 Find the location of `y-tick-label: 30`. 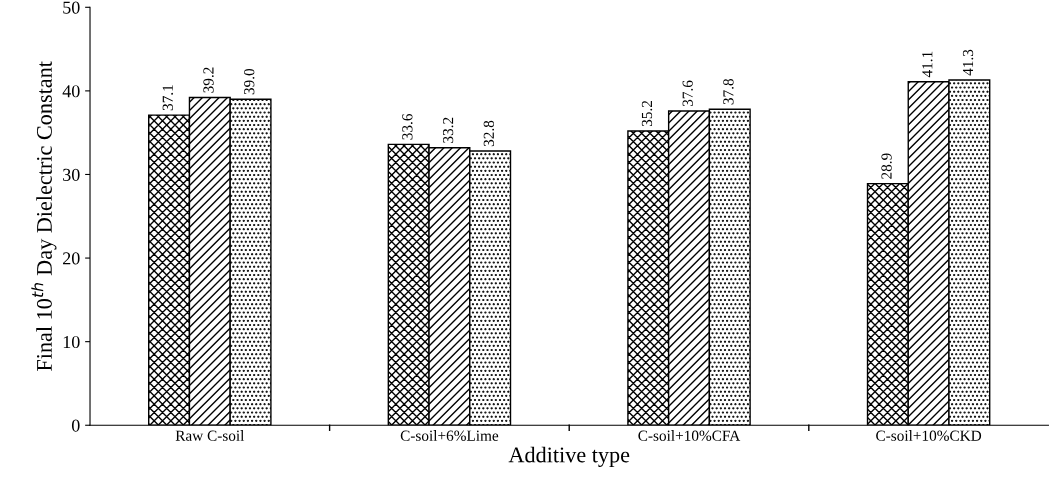

y-tick-label: 30 is located at coordinates (71, 174).